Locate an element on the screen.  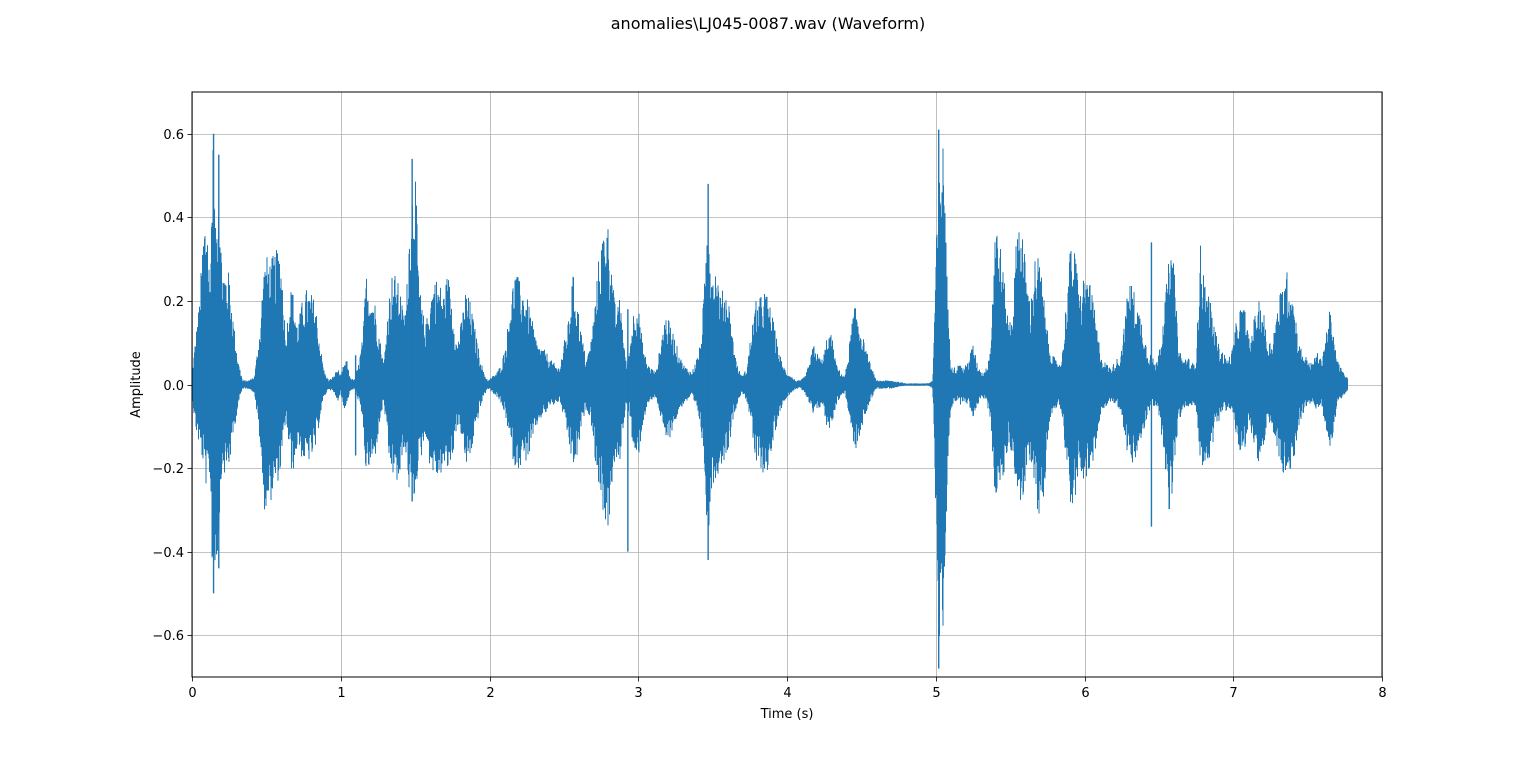
y-axis-ticks: −0.6 −0.4 −0.2 0.0 0.2 0.4 0.6 is located at coordinates (172, 386).